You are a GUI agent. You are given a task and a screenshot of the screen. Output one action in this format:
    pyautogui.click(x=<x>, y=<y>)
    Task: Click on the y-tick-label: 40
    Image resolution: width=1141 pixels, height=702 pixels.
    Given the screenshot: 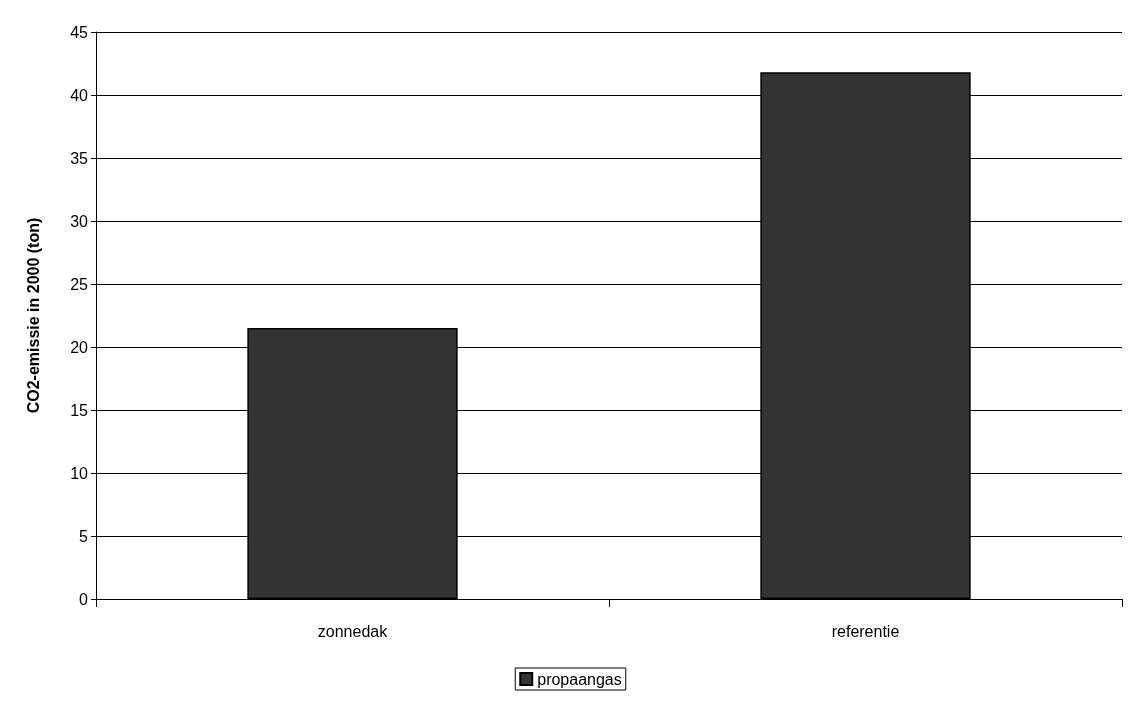 What is the action you would take?
    pyautogui.click(x=79, y=95)
    